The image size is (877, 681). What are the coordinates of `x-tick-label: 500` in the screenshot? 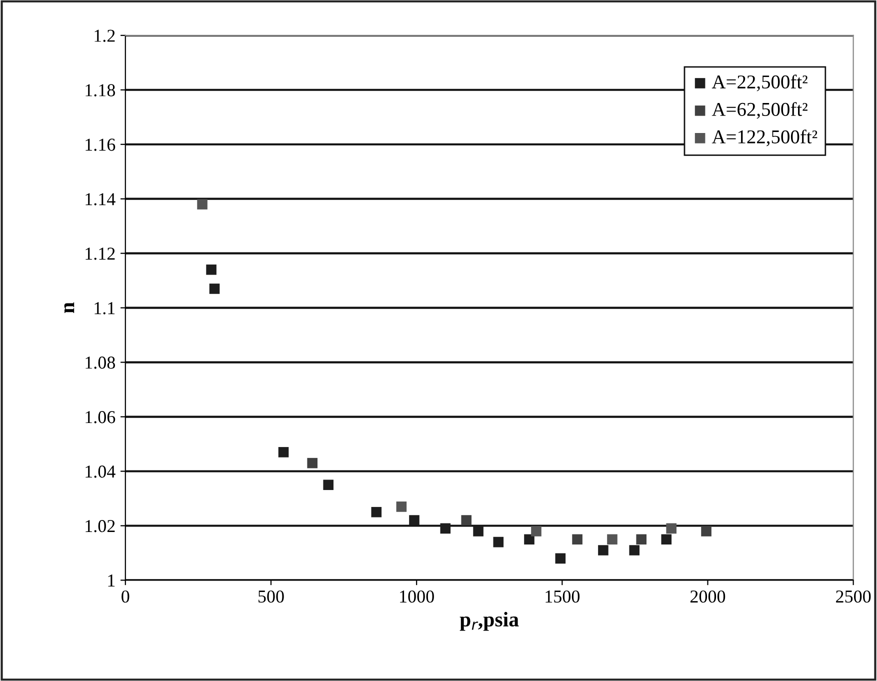 It's located at (271, 596).